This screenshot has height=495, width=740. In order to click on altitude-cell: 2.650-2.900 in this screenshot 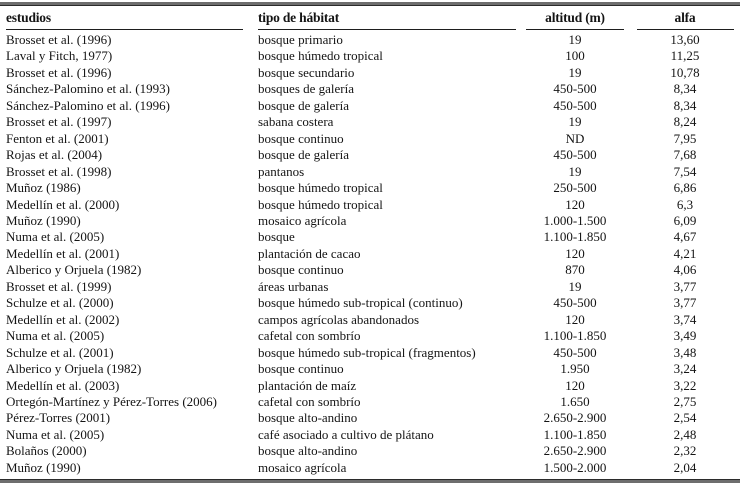, I will do `click(575, 451)`.